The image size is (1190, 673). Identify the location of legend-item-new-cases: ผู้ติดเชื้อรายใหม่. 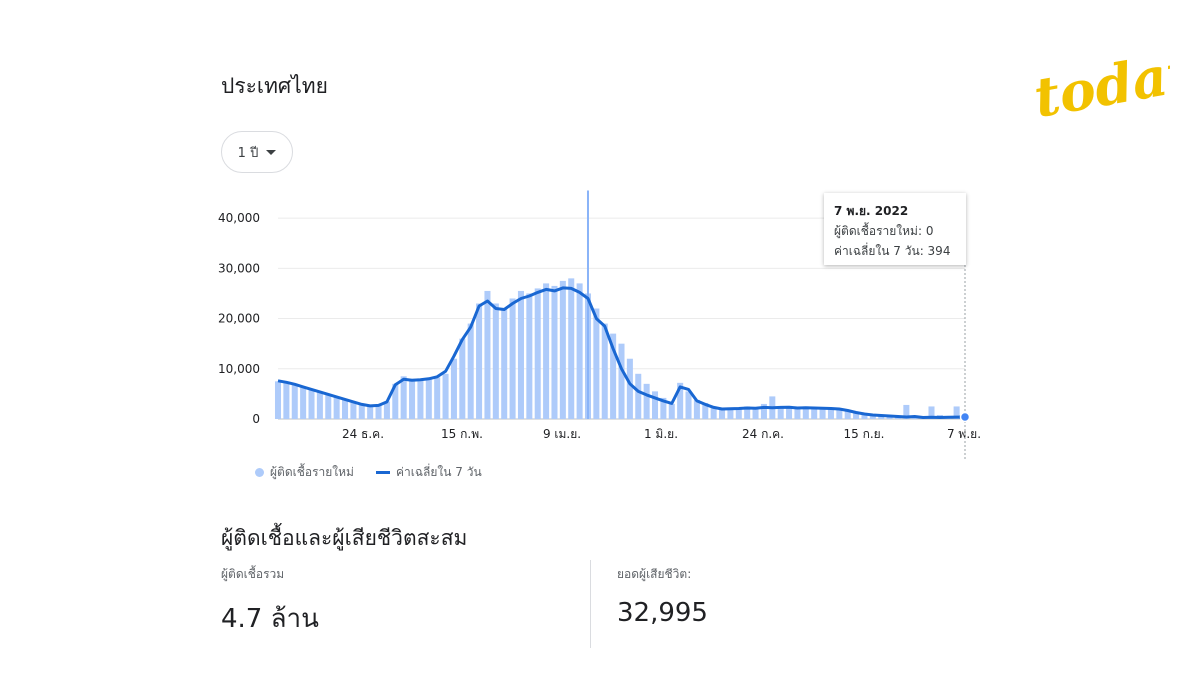
(304, 472).